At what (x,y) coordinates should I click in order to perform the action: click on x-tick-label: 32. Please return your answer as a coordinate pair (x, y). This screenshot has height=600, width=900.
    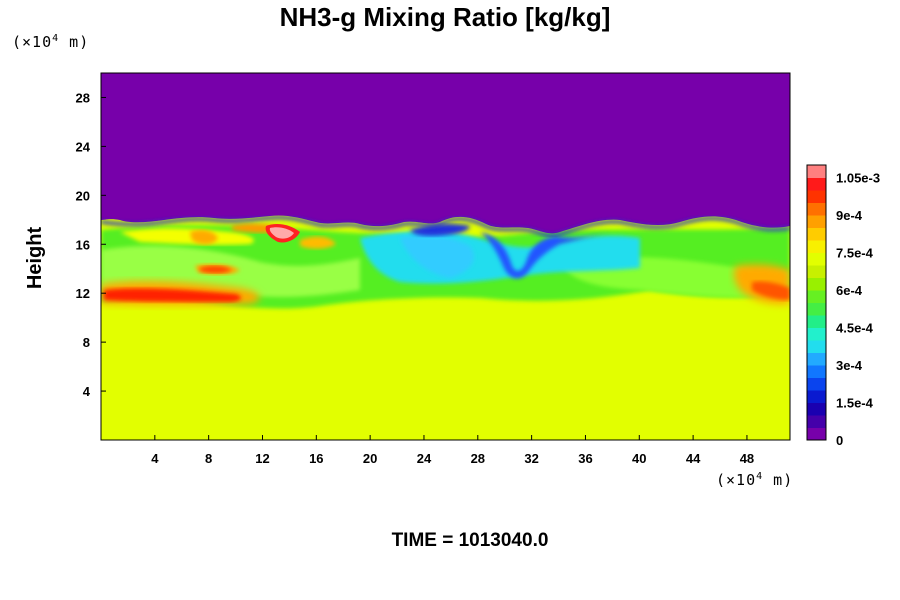
    Looking at the image, I should click on (531, 458).